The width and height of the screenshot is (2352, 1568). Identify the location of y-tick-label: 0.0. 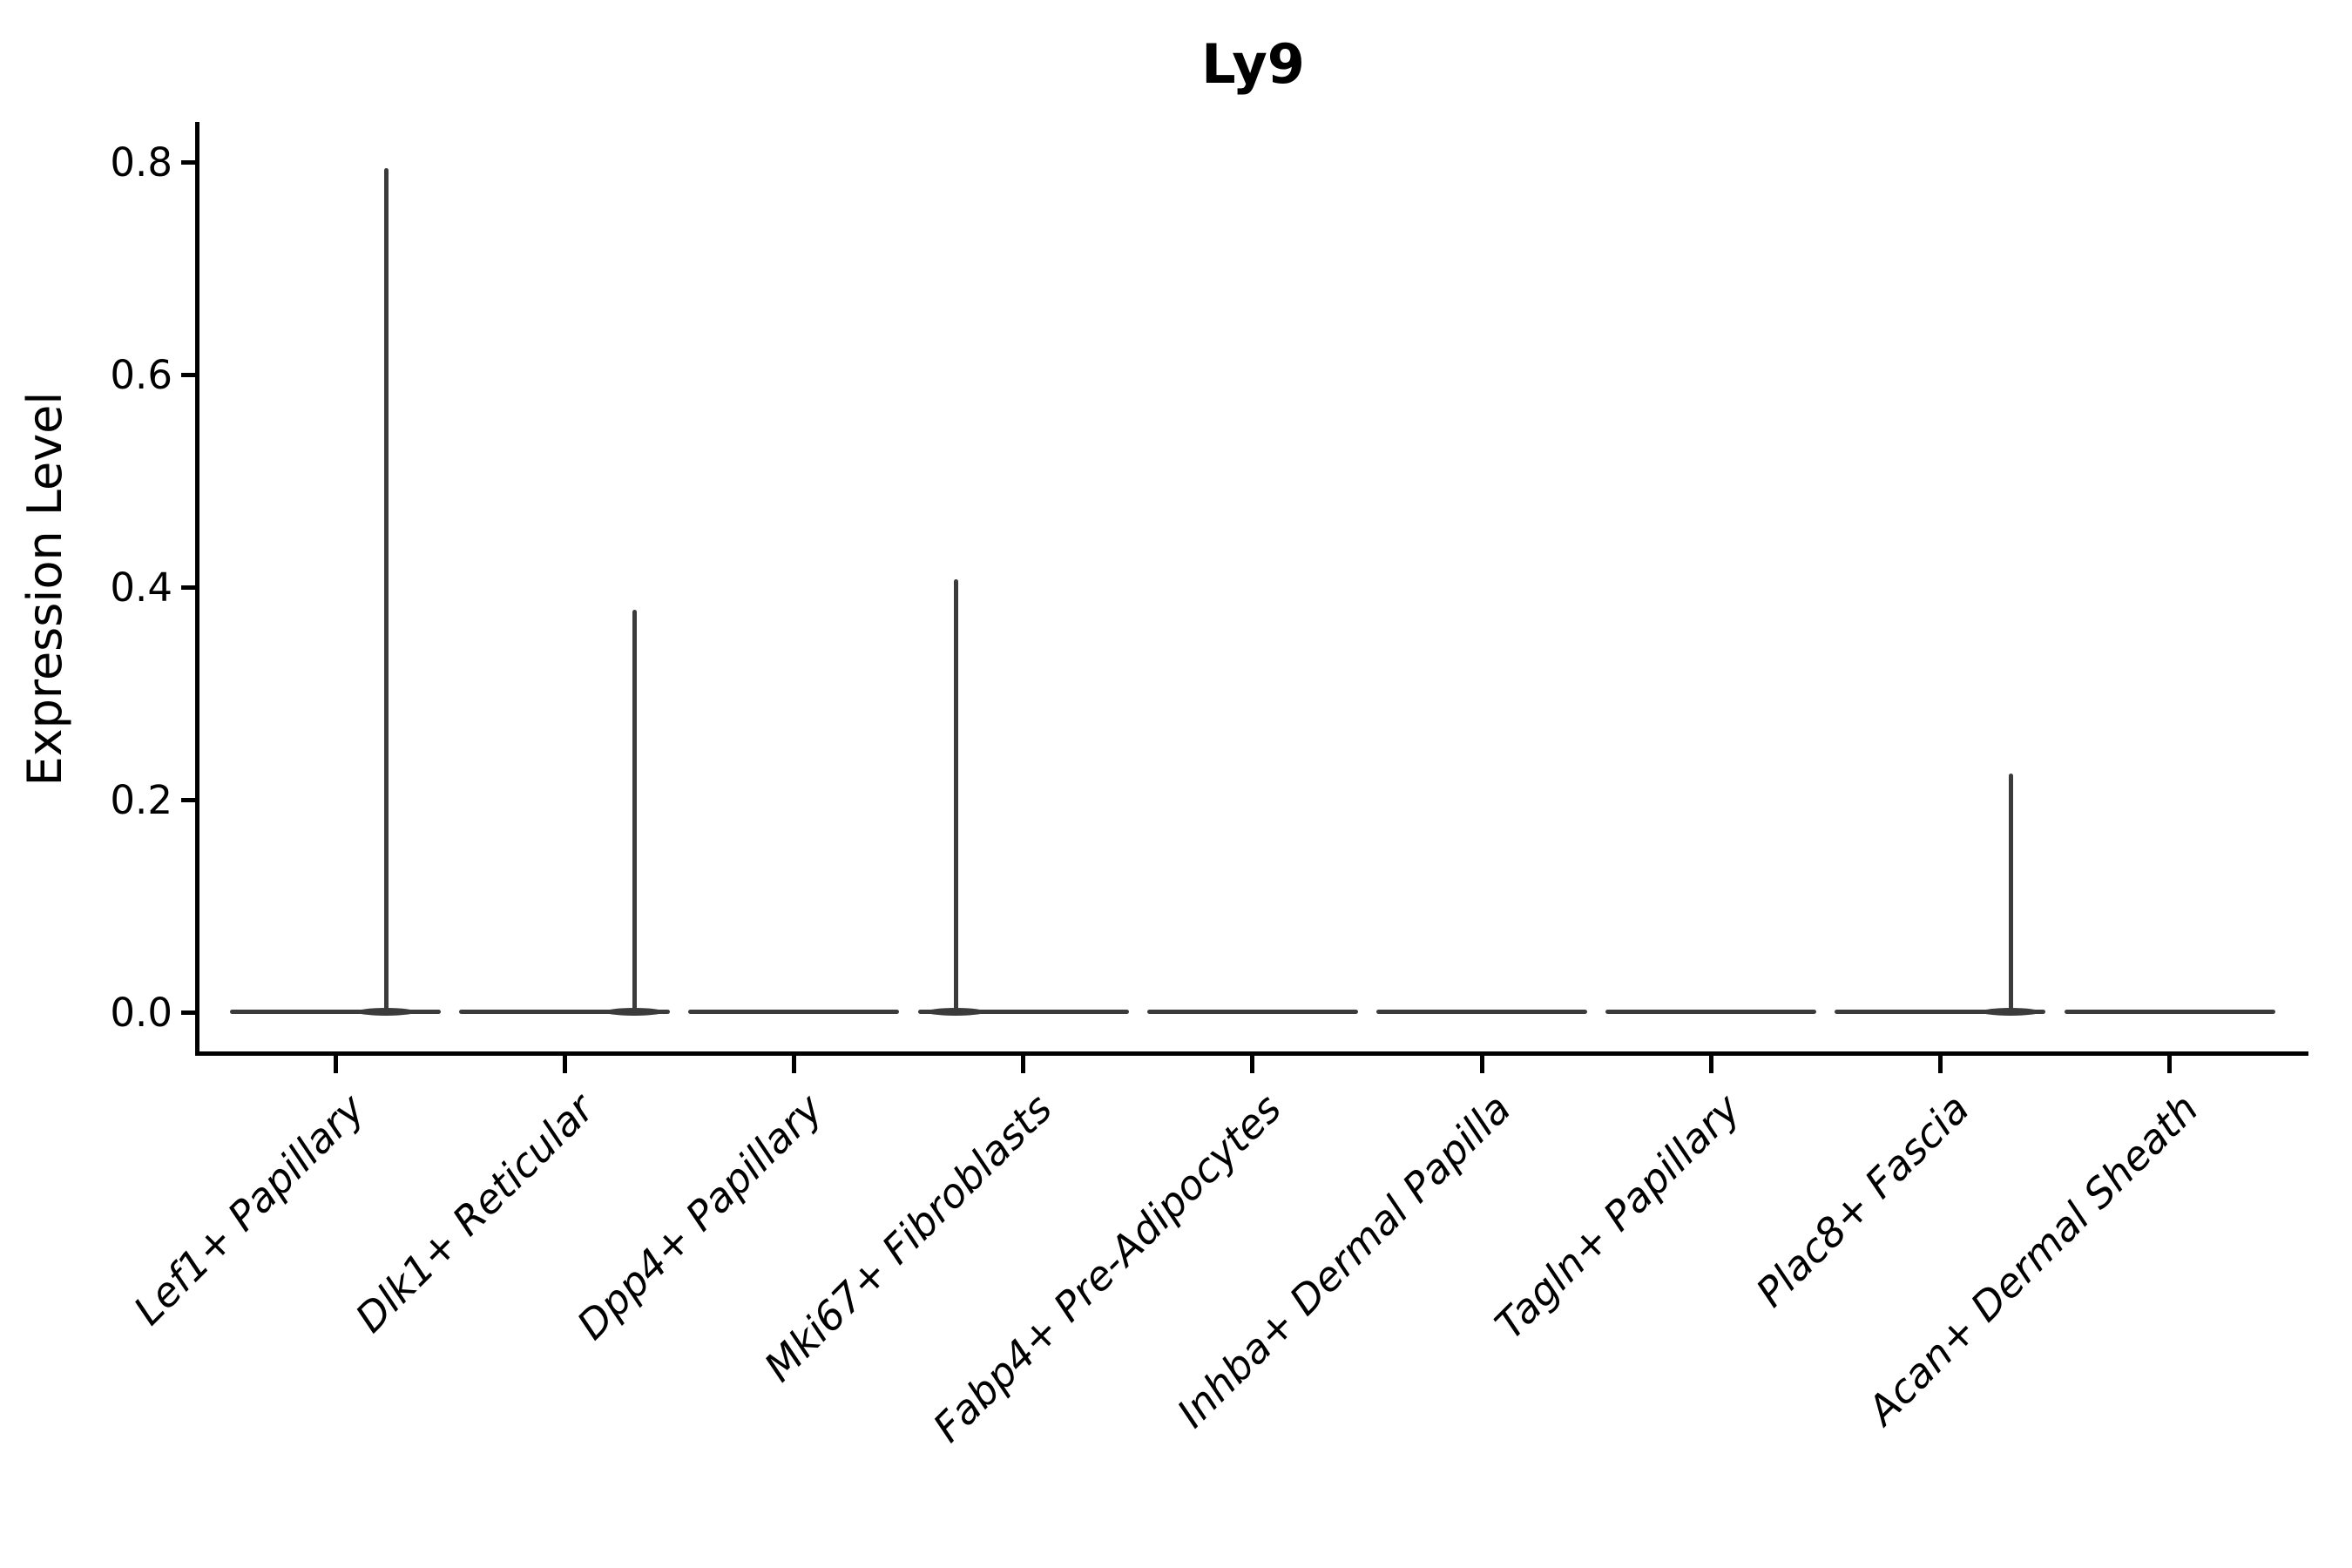
(141, 1013).